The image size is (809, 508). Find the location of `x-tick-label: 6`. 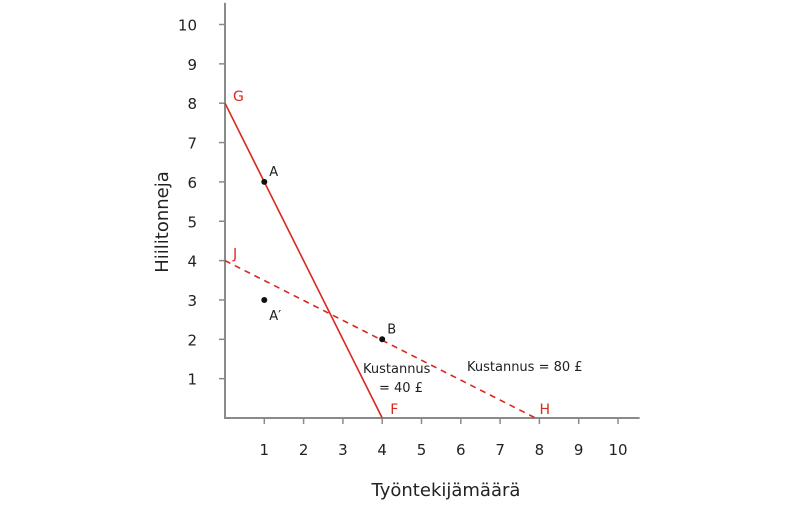

x-tick-label: 6 is located at coordinates (461, 450).